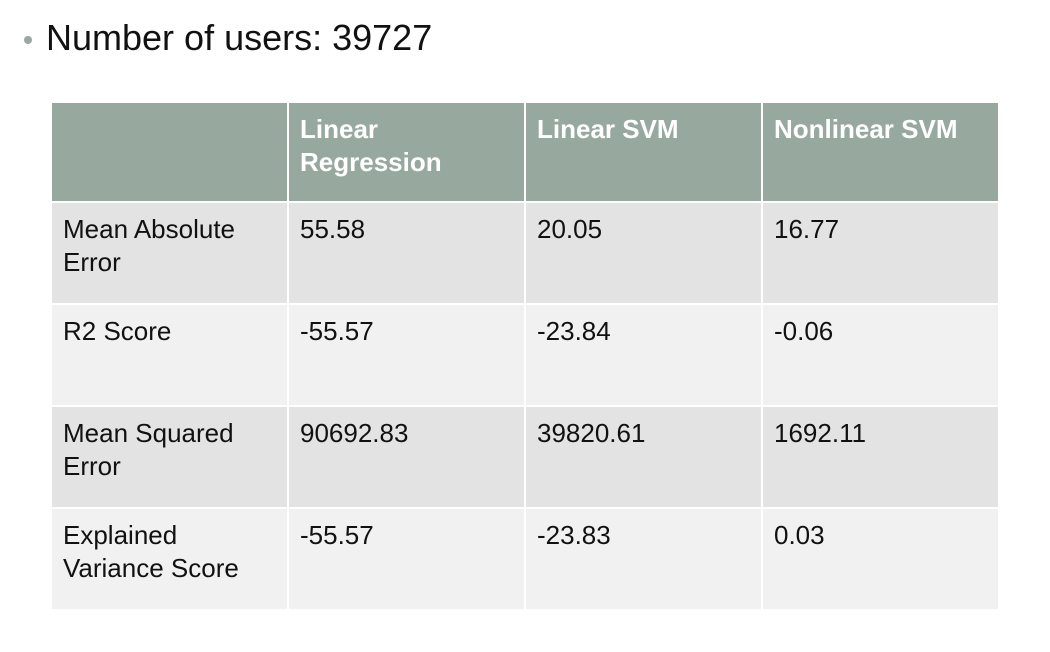  Describe the element at coordinates (169, 355) in the screenshot. I see `row-label: R2 Score` at that location.